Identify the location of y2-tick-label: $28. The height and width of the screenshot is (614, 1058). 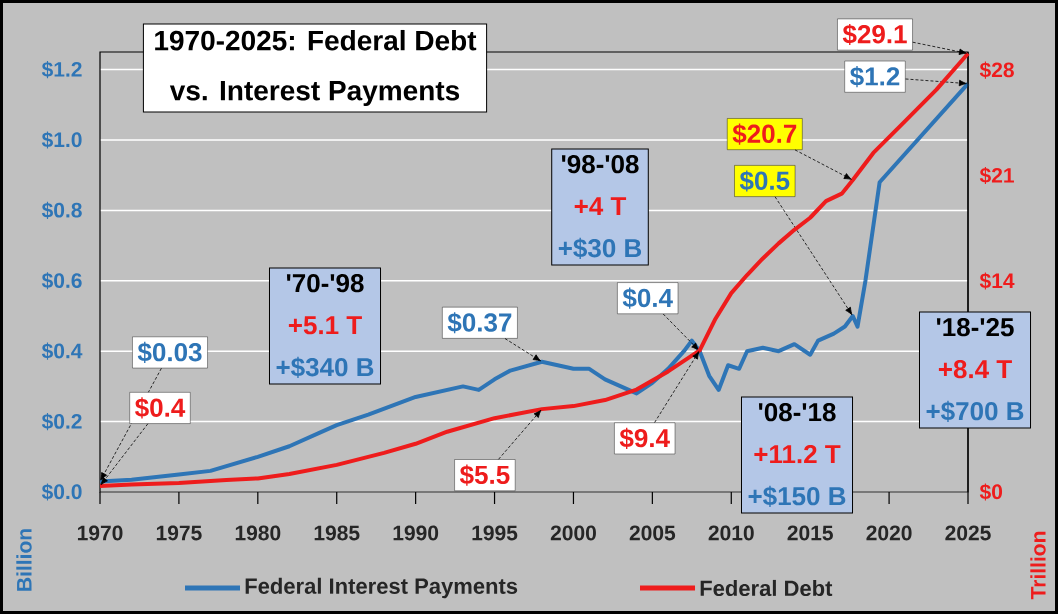
(996, 70).